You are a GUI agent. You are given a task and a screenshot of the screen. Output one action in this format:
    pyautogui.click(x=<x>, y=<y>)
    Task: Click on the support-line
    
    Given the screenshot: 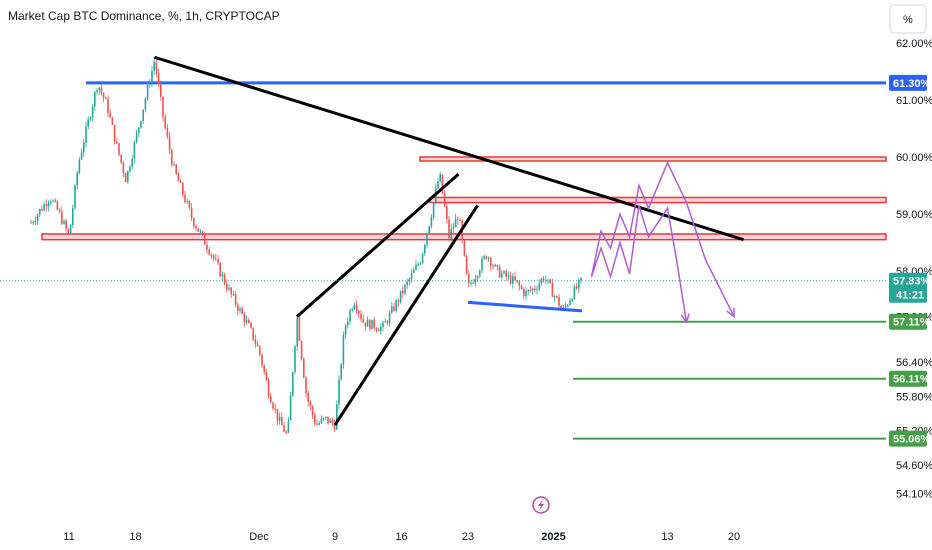 What is the action you would take?
    pyautogui.click(x=525, y=306)
    